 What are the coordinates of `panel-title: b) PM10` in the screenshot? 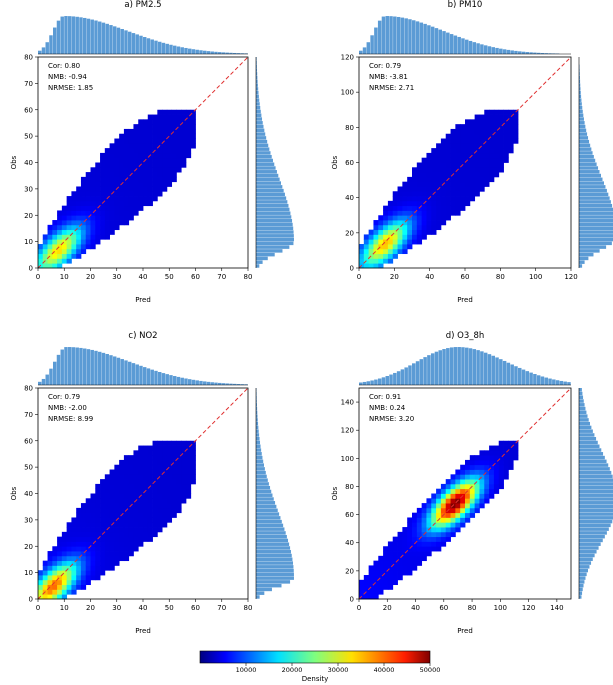 It's located at (465, 5).